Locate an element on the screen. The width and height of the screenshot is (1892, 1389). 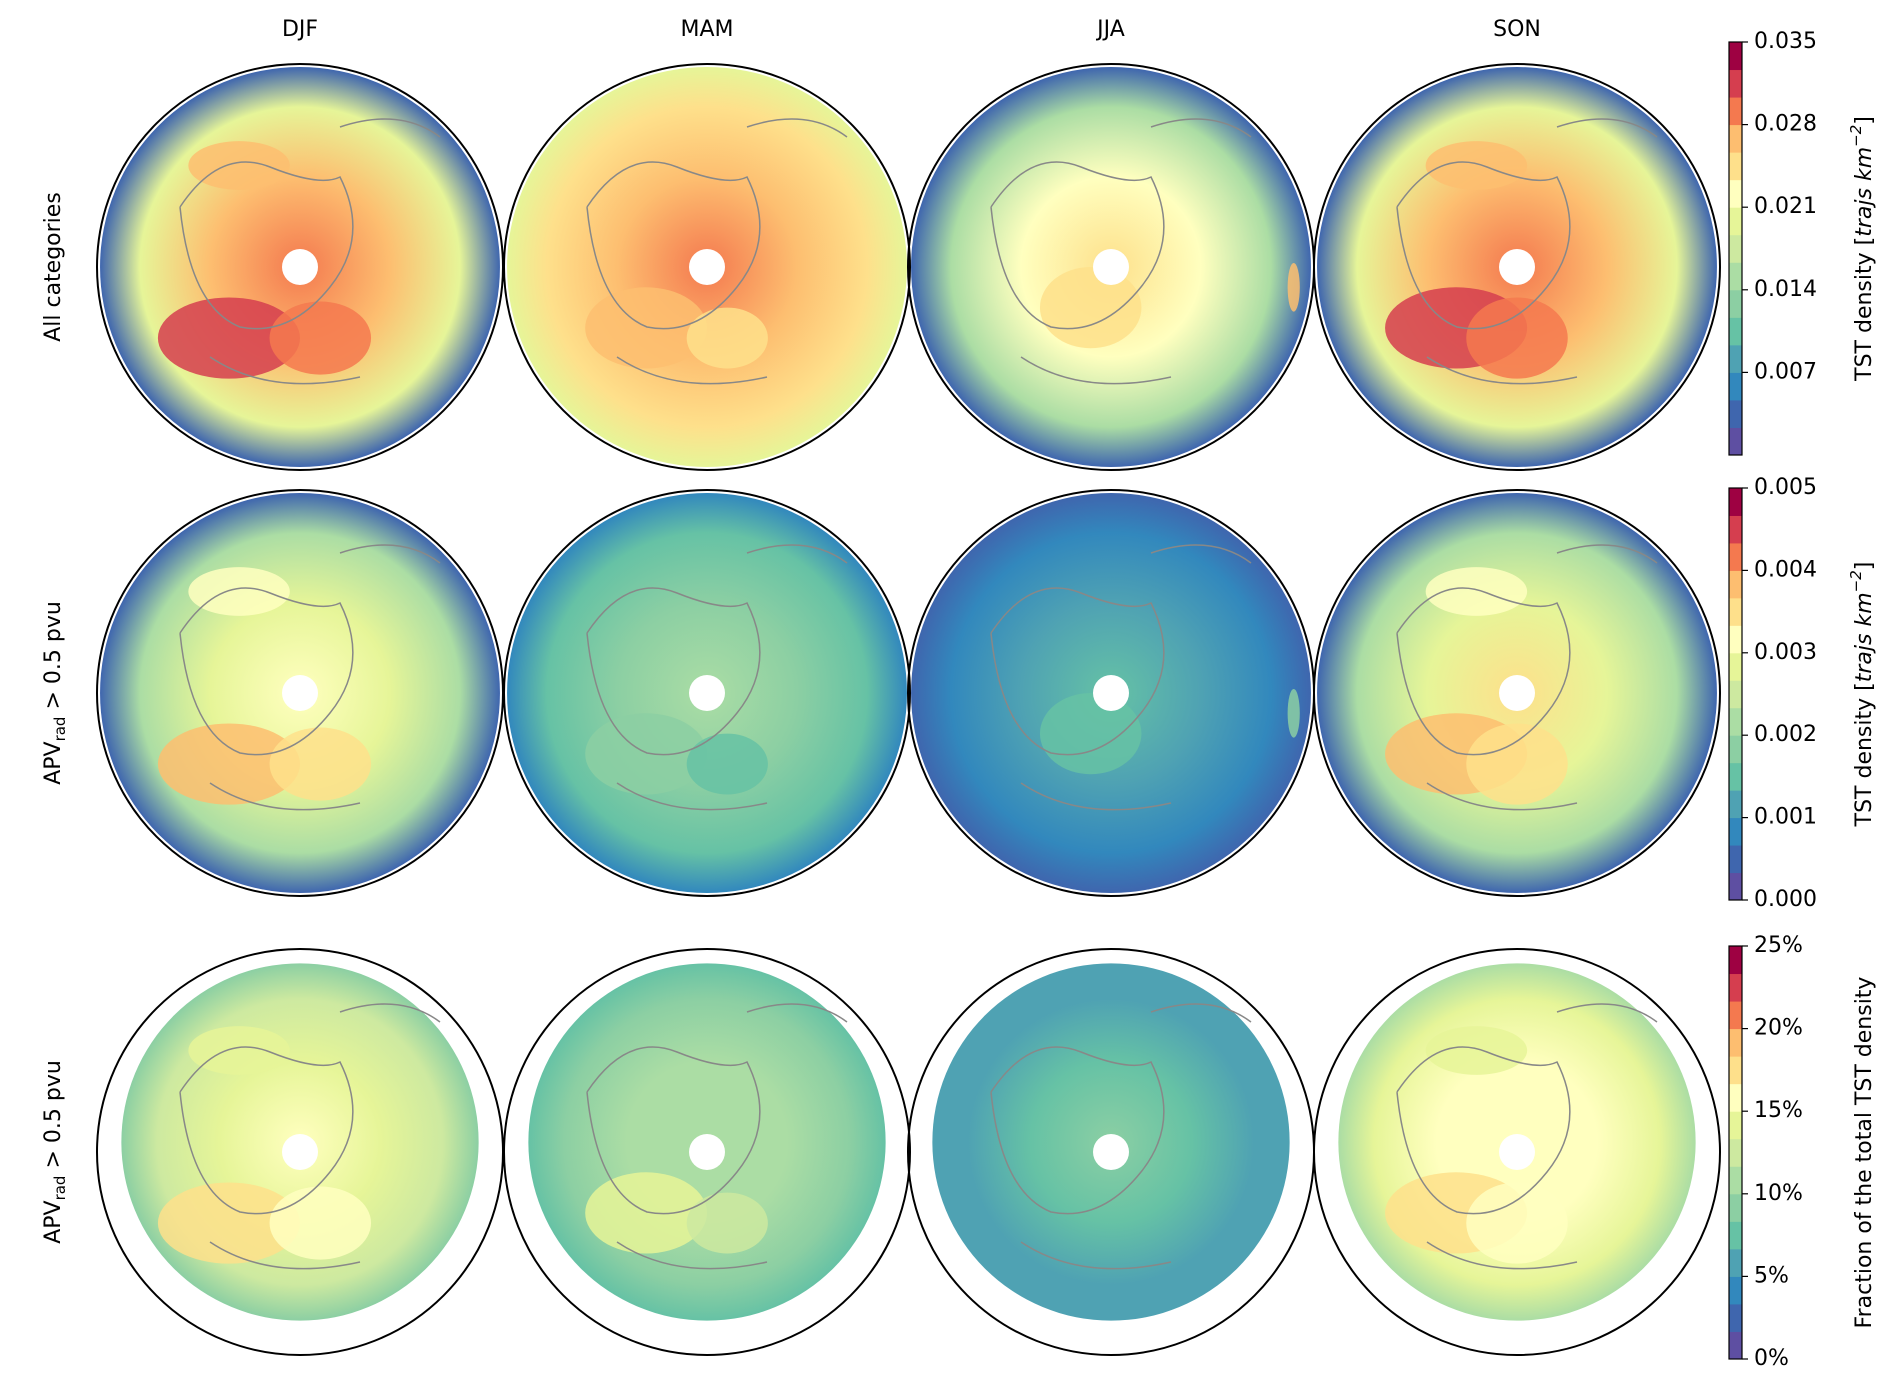
colorbar-label-group: Fraction of the total TST density is located at coordinates (1864, 1153).